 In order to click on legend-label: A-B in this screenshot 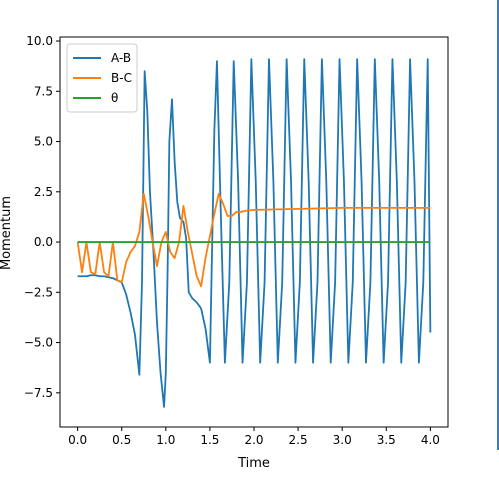, I will do `click(121, 58)`.